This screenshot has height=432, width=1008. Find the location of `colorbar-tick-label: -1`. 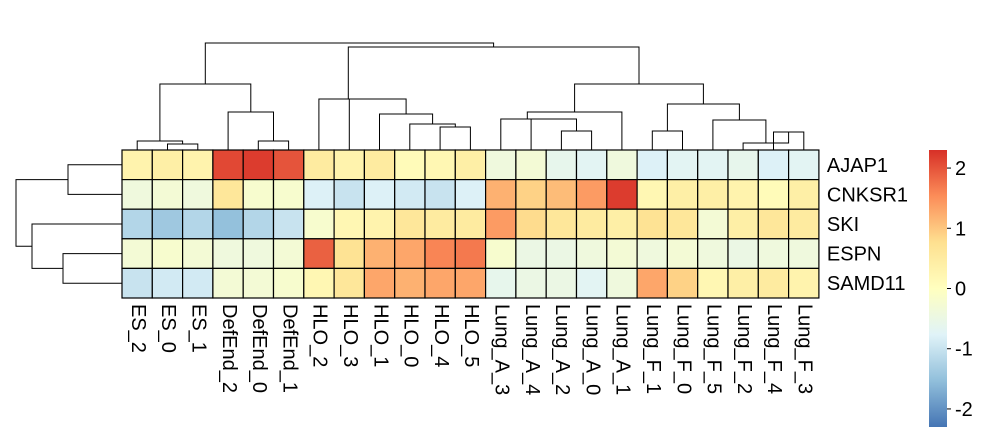

colorbar-tick-label: -1 is located at coordinates (964, 350).